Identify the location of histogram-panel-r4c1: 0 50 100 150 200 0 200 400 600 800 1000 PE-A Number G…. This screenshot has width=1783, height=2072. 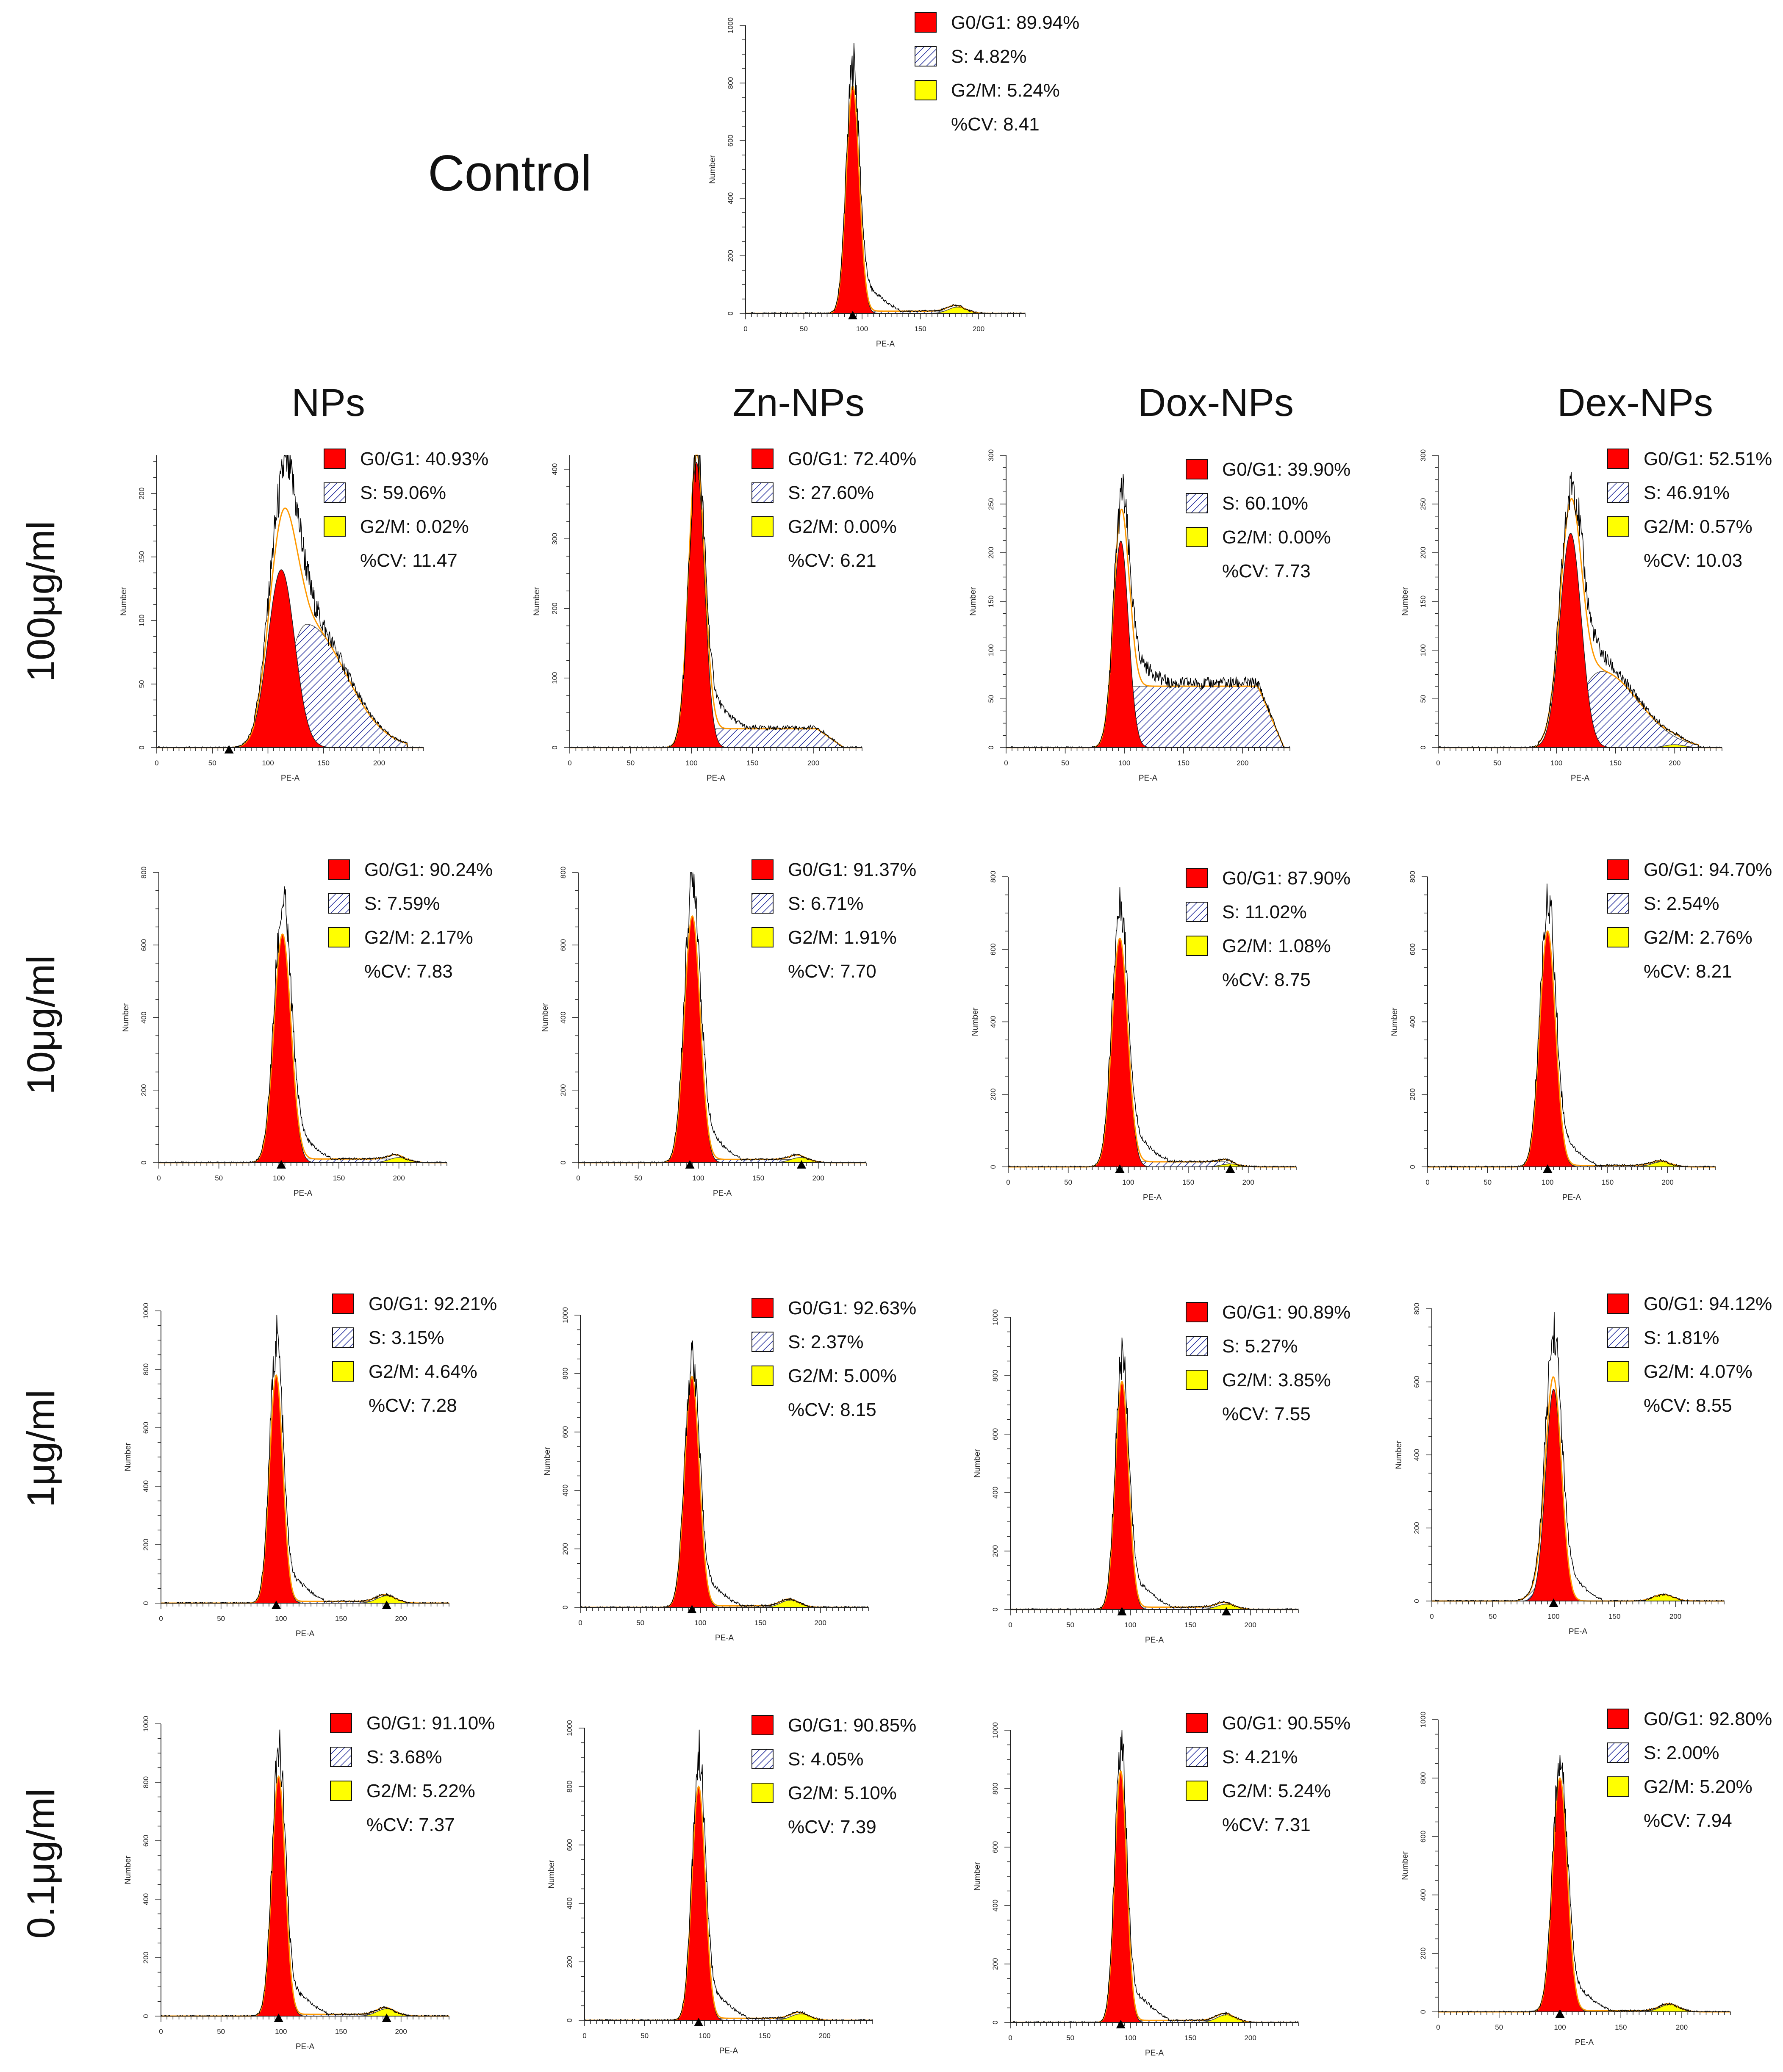
(309, 1882).